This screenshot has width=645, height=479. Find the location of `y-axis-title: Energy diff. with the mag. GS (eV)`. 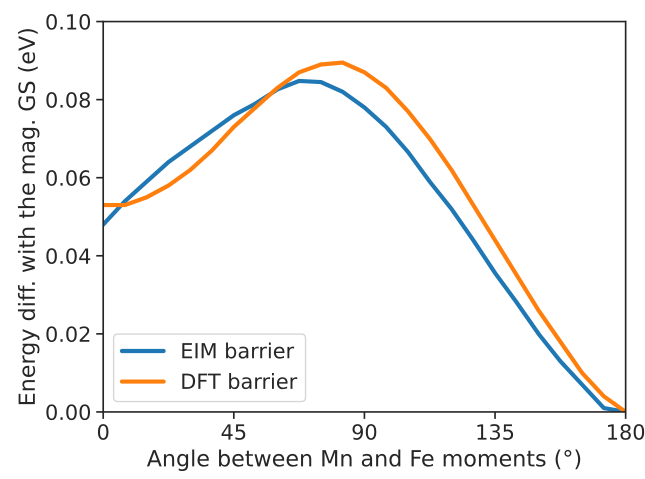

y-axis-title: Energy diff. with the mag. GS (eV) is located at coordinates (29, 216).